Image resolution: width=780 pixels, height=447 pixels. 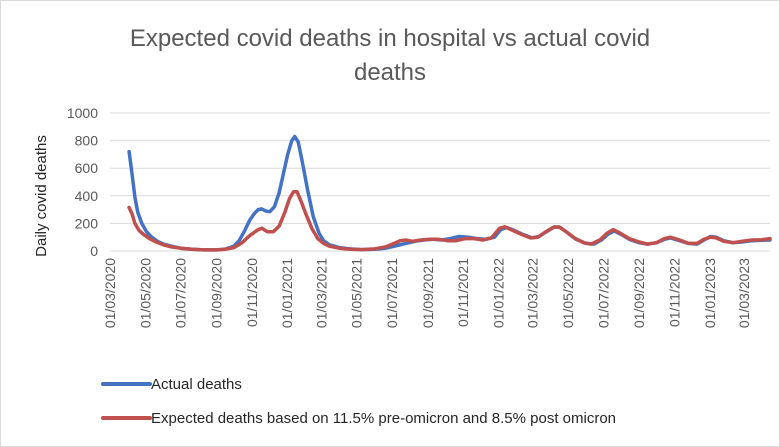 What do you see at coordinates (110, 293) in the screenshot?
I see `x-tick-label: 01/03/2020` at bounding box center [110, 293].